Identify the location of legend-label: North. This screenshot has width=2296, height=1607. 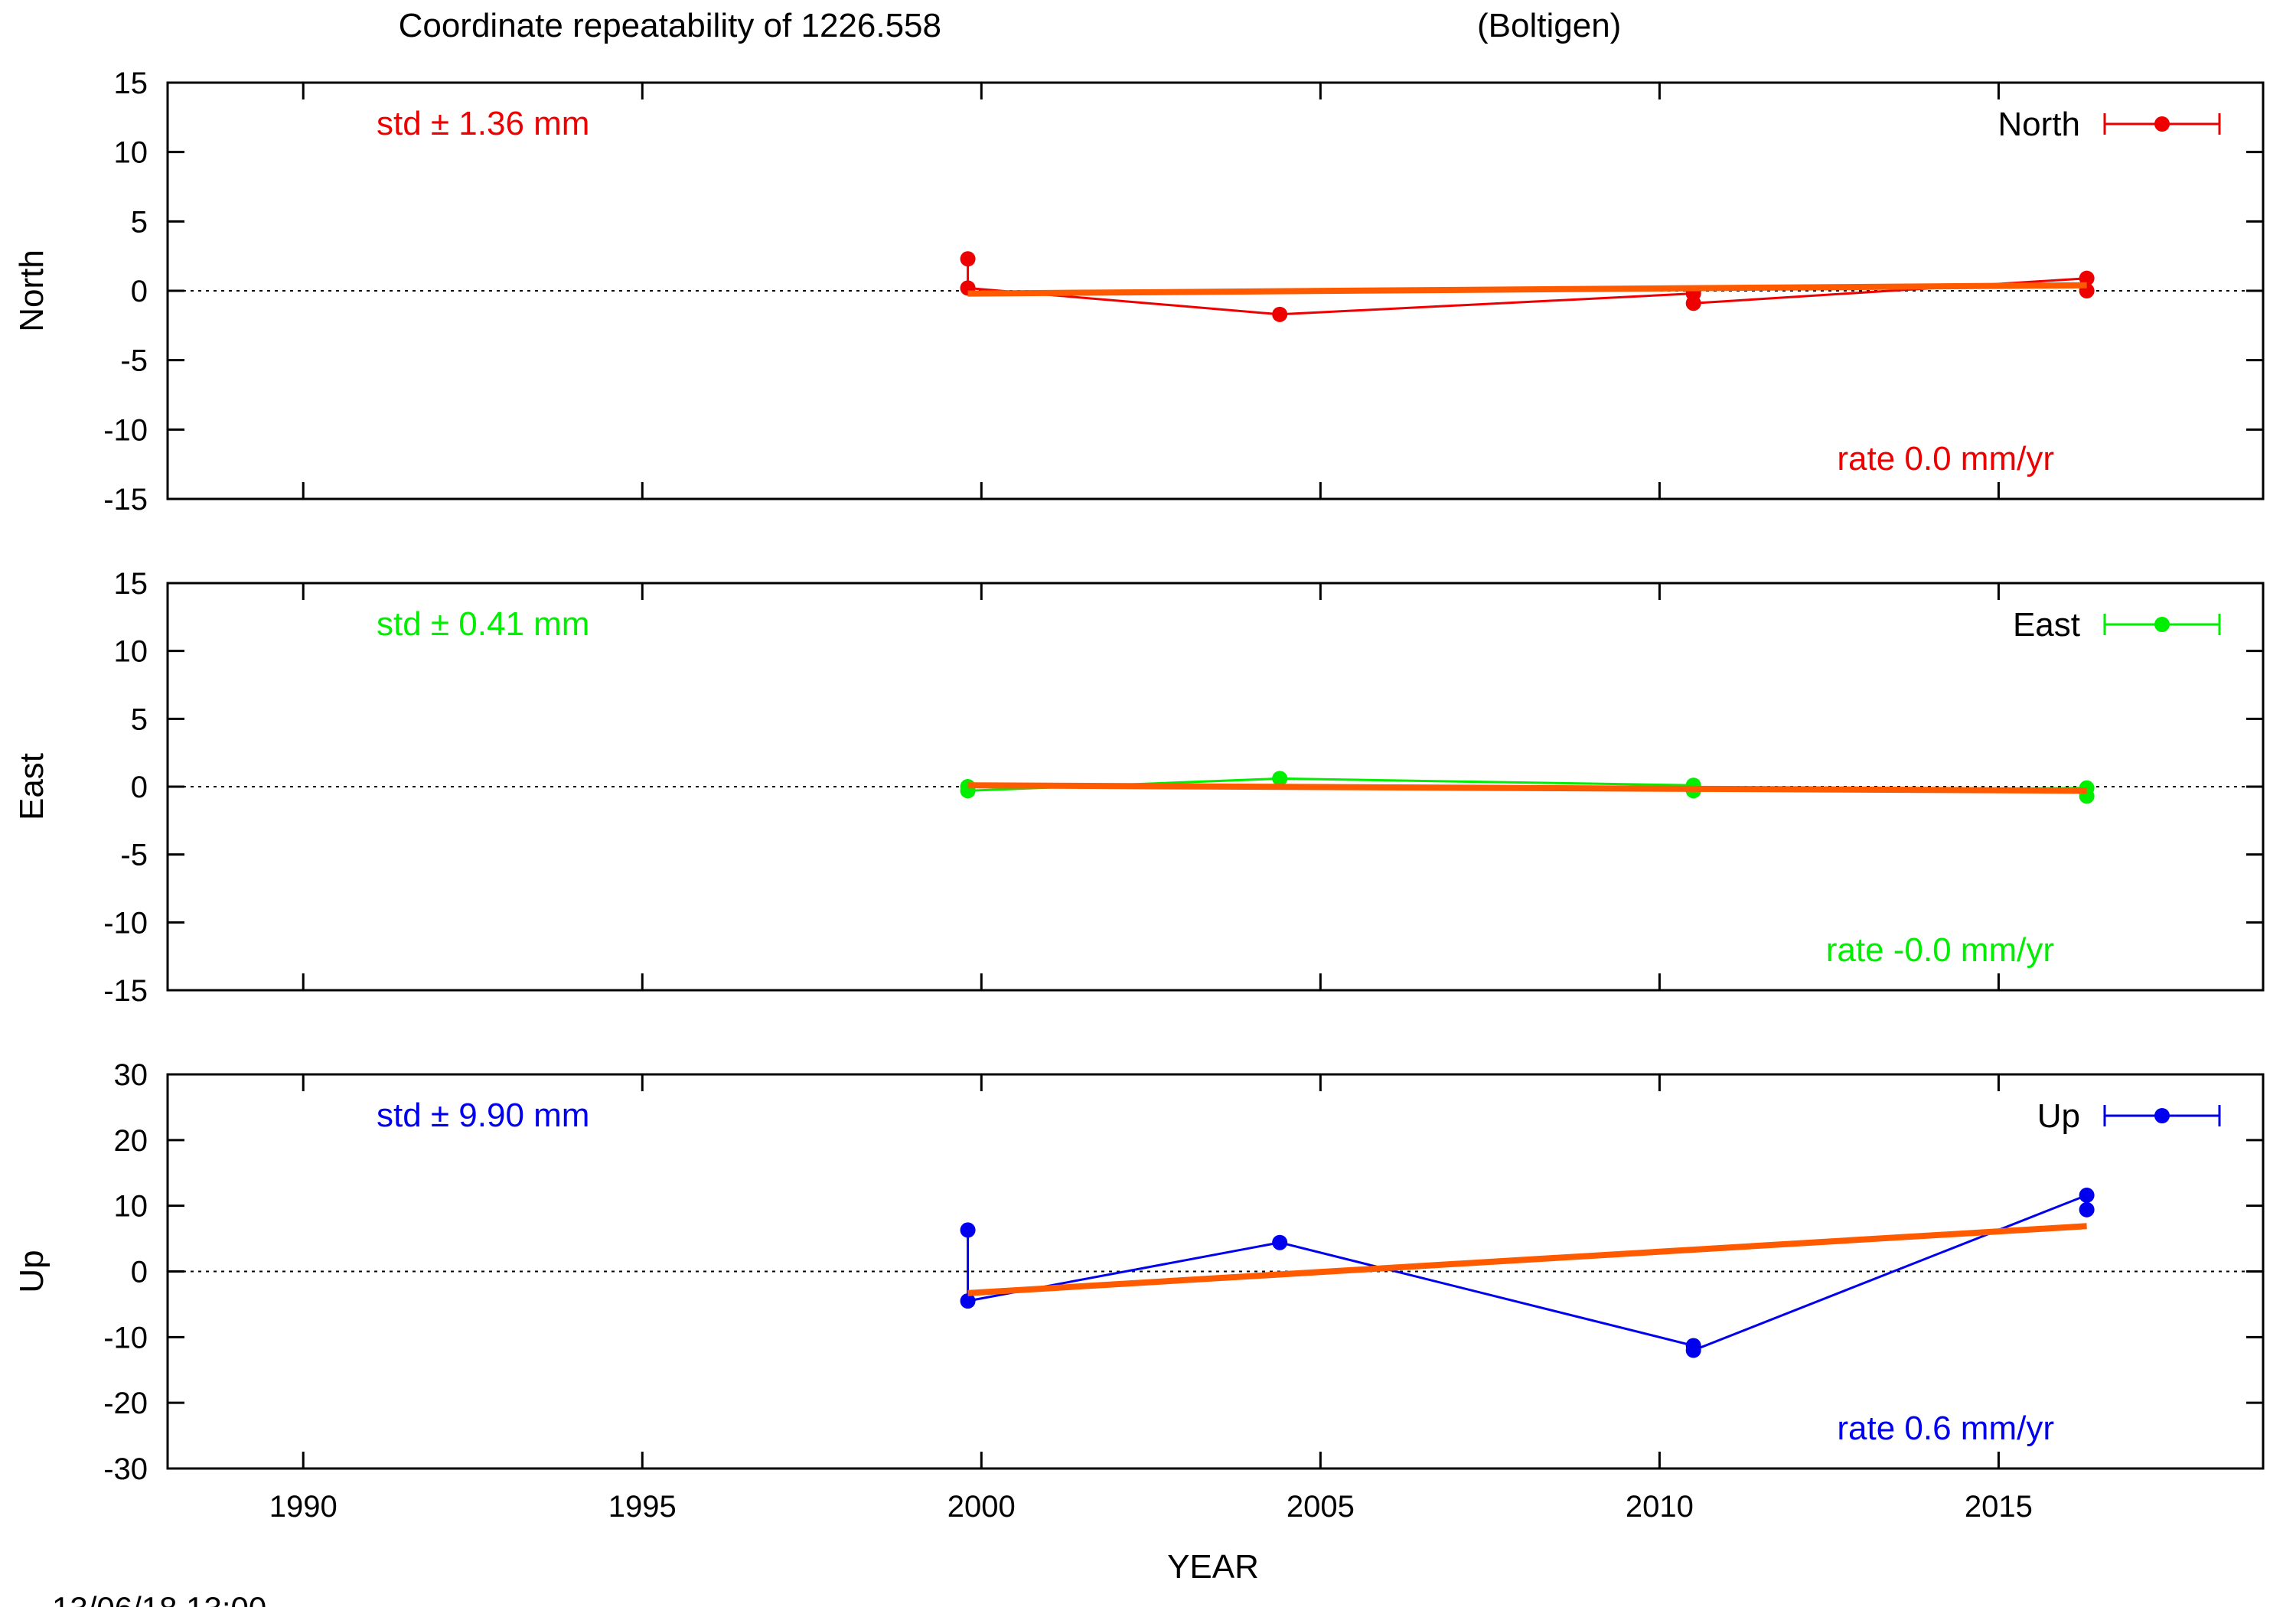
(2039, 125).